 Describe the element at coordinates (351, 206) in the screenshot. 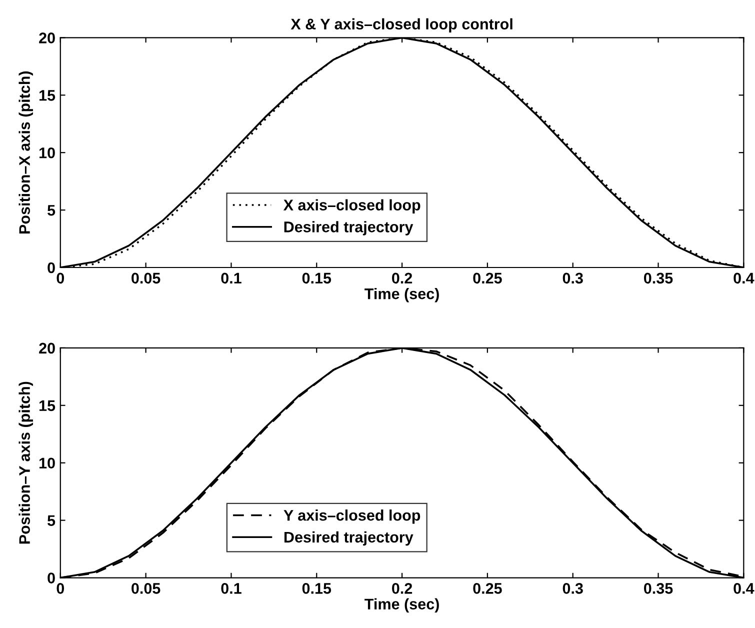

I see `legend-label: X axis–closed loop` at that location.